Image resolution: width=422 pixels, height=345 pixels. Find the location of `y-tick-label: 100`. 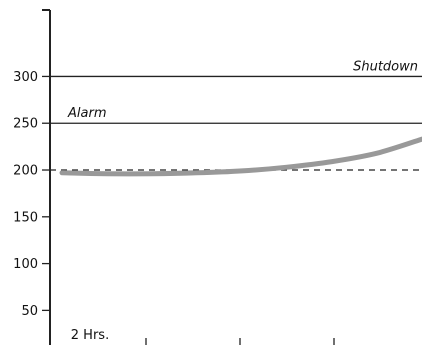

y-tick-label: 100 is located at coordinates (25, 264).